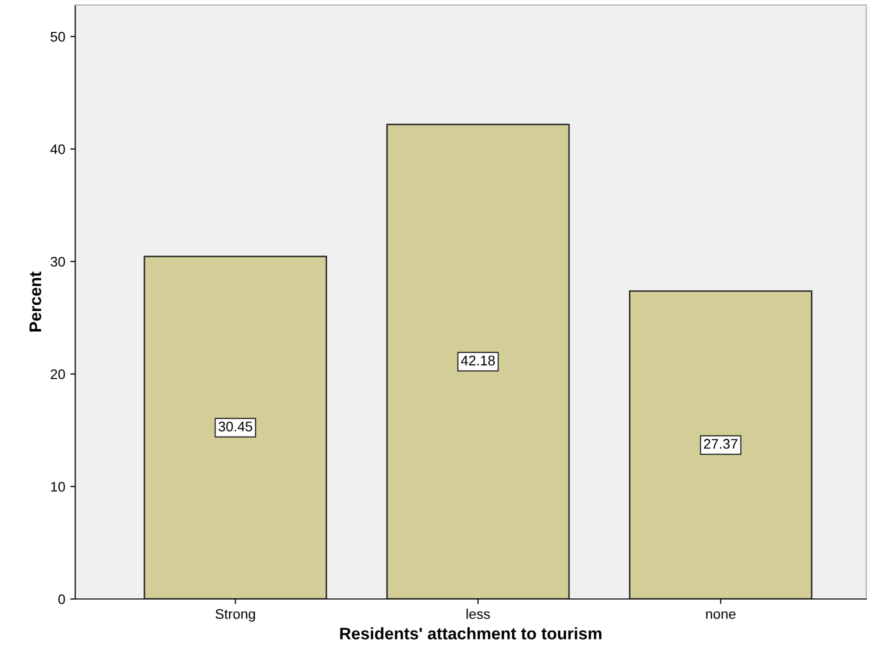 The width and height of the screenshot is (875, 666). What do you see at coordinates (57, 149) in the screenshot?
I see `y-tick-label: 40` at bounding box center [57, 149].